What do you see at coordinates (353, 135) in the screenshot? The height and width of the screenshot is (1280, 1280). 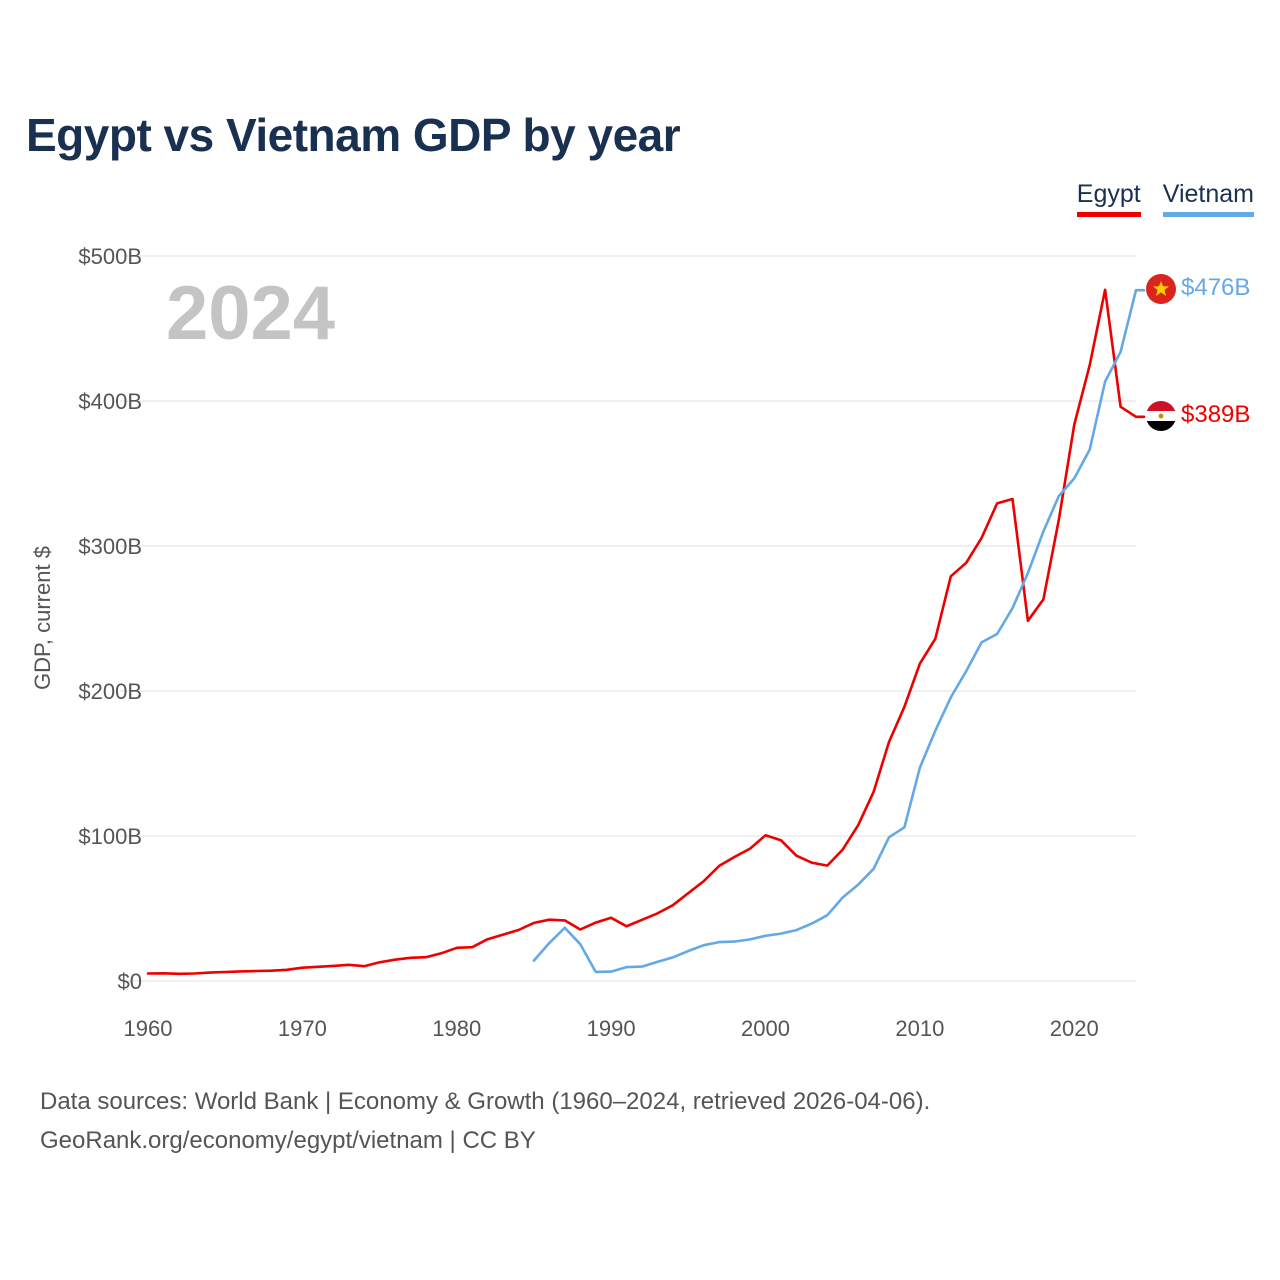 I see `chart-title: Egypt vs Vietnam GDP by year` at bounding box center [353, 135].